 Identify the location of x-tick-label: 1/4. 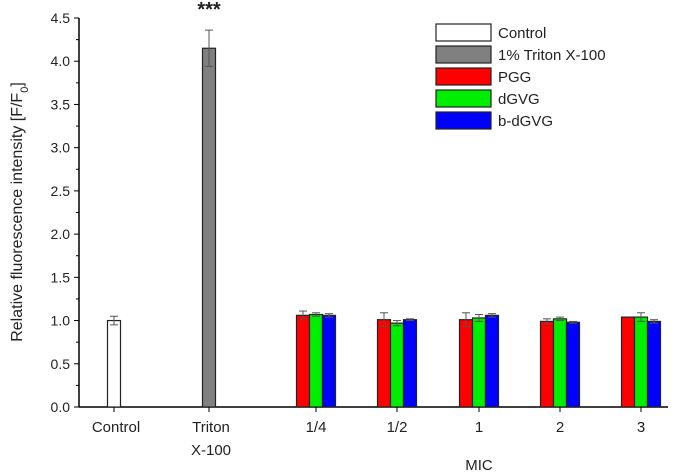
(316, 427).